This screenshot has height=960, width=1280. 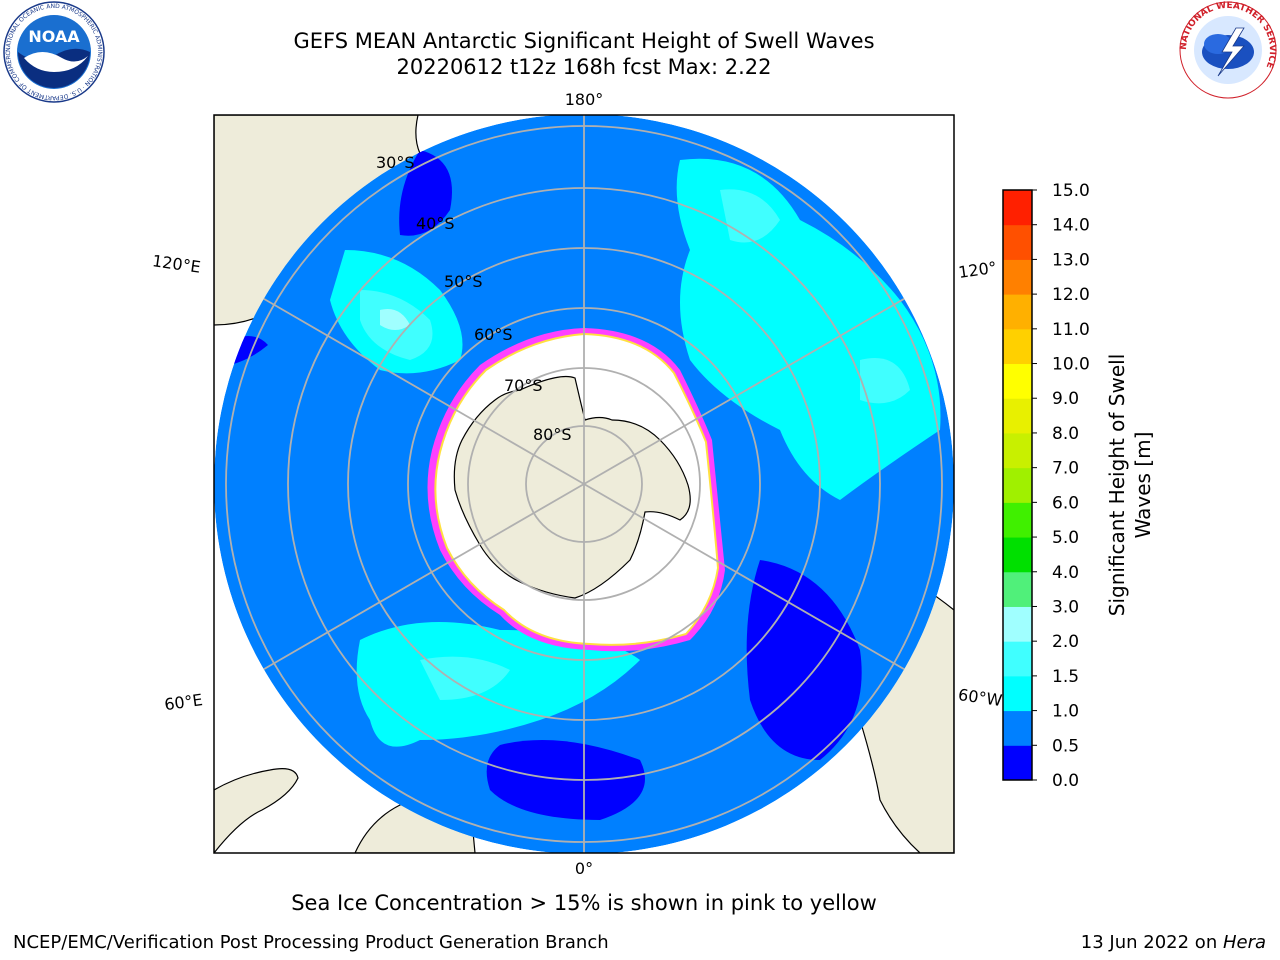 I want to click on colorbar-tick-label: 4.0, so click(x=1065, y=573).